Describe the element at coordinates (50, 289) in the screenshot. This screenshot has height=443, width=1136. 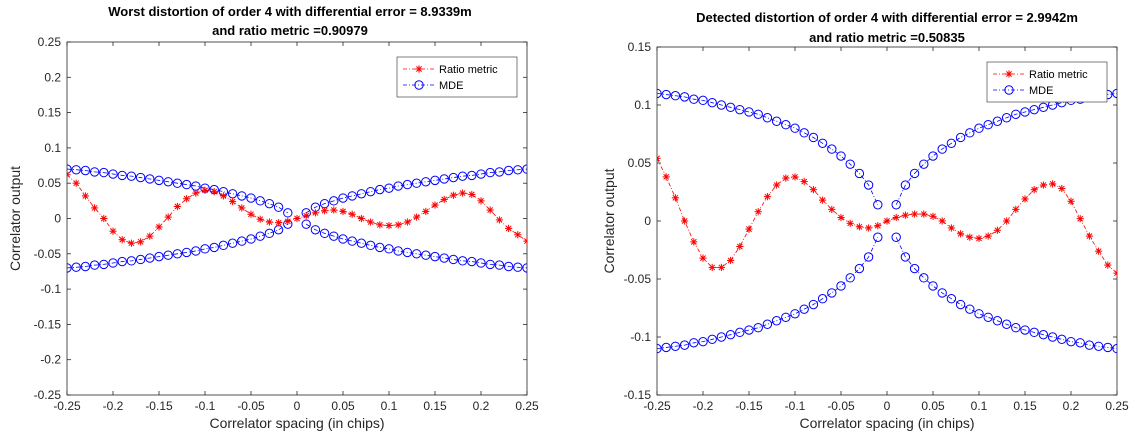
I see `y-tick-label: -0.1` at that location.